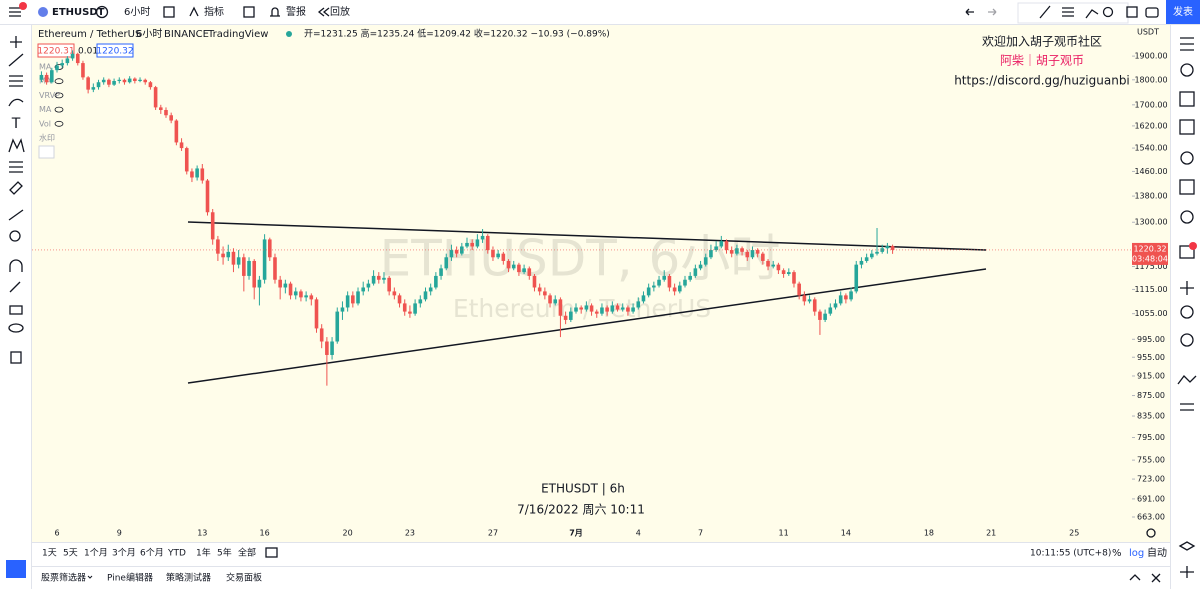  I want to click on chat-icon, so click(1187, 252).